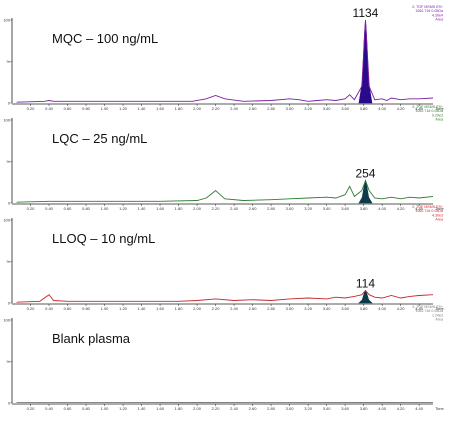 Image resolution: width=451 pixels, height=421 pixels. Describe the element at coordinates (308, 308) in the screenshot. I see `panel-3-x-tick-label: 3.20` at that location.